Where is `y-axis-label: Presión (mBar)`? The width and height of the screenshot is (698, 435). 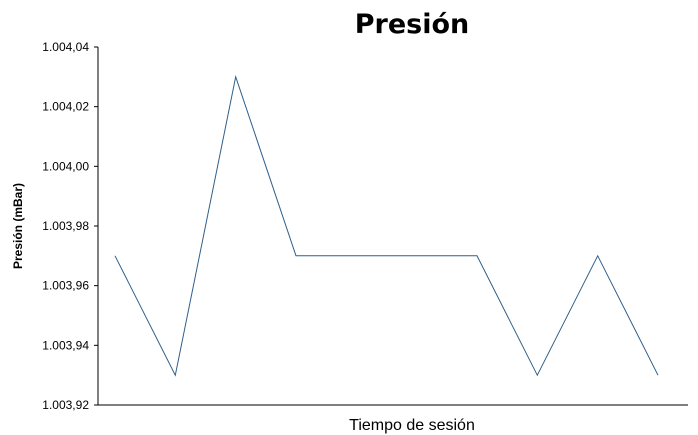
y-axis-label: Presión (mBar) is located at coordinates (18, 226).